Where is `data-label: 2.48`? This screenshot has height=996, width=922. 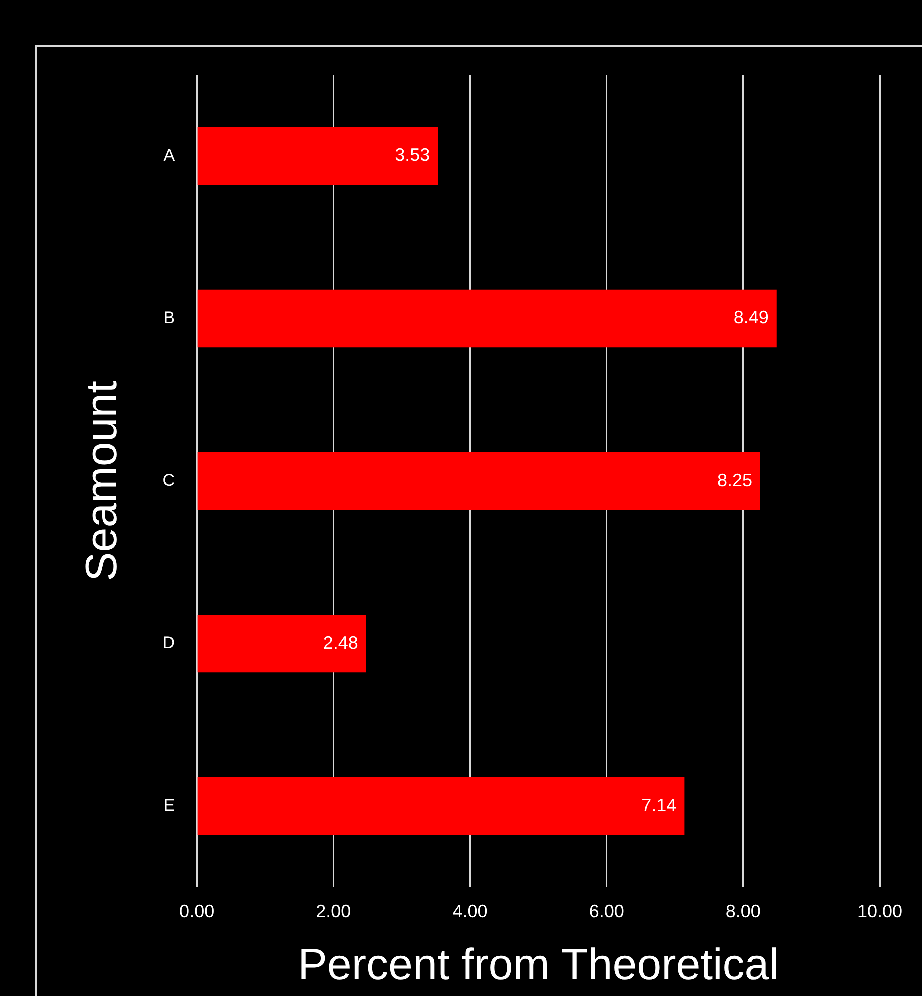
data-label: 2.48 is located at coordinates (340, 642).